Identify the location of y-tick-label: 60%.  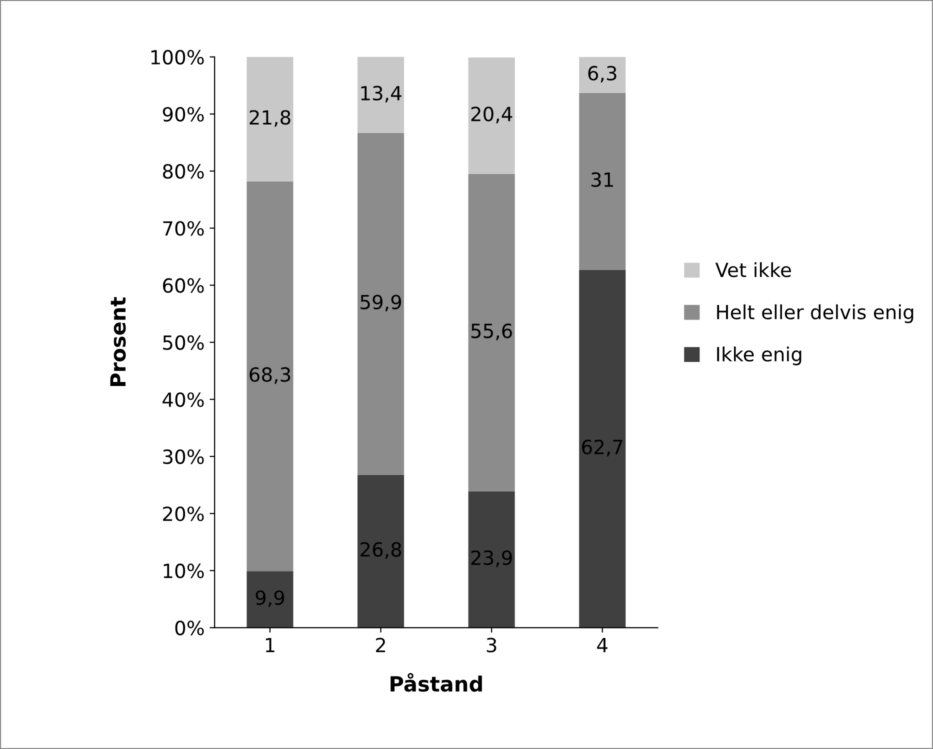
(183, 285).